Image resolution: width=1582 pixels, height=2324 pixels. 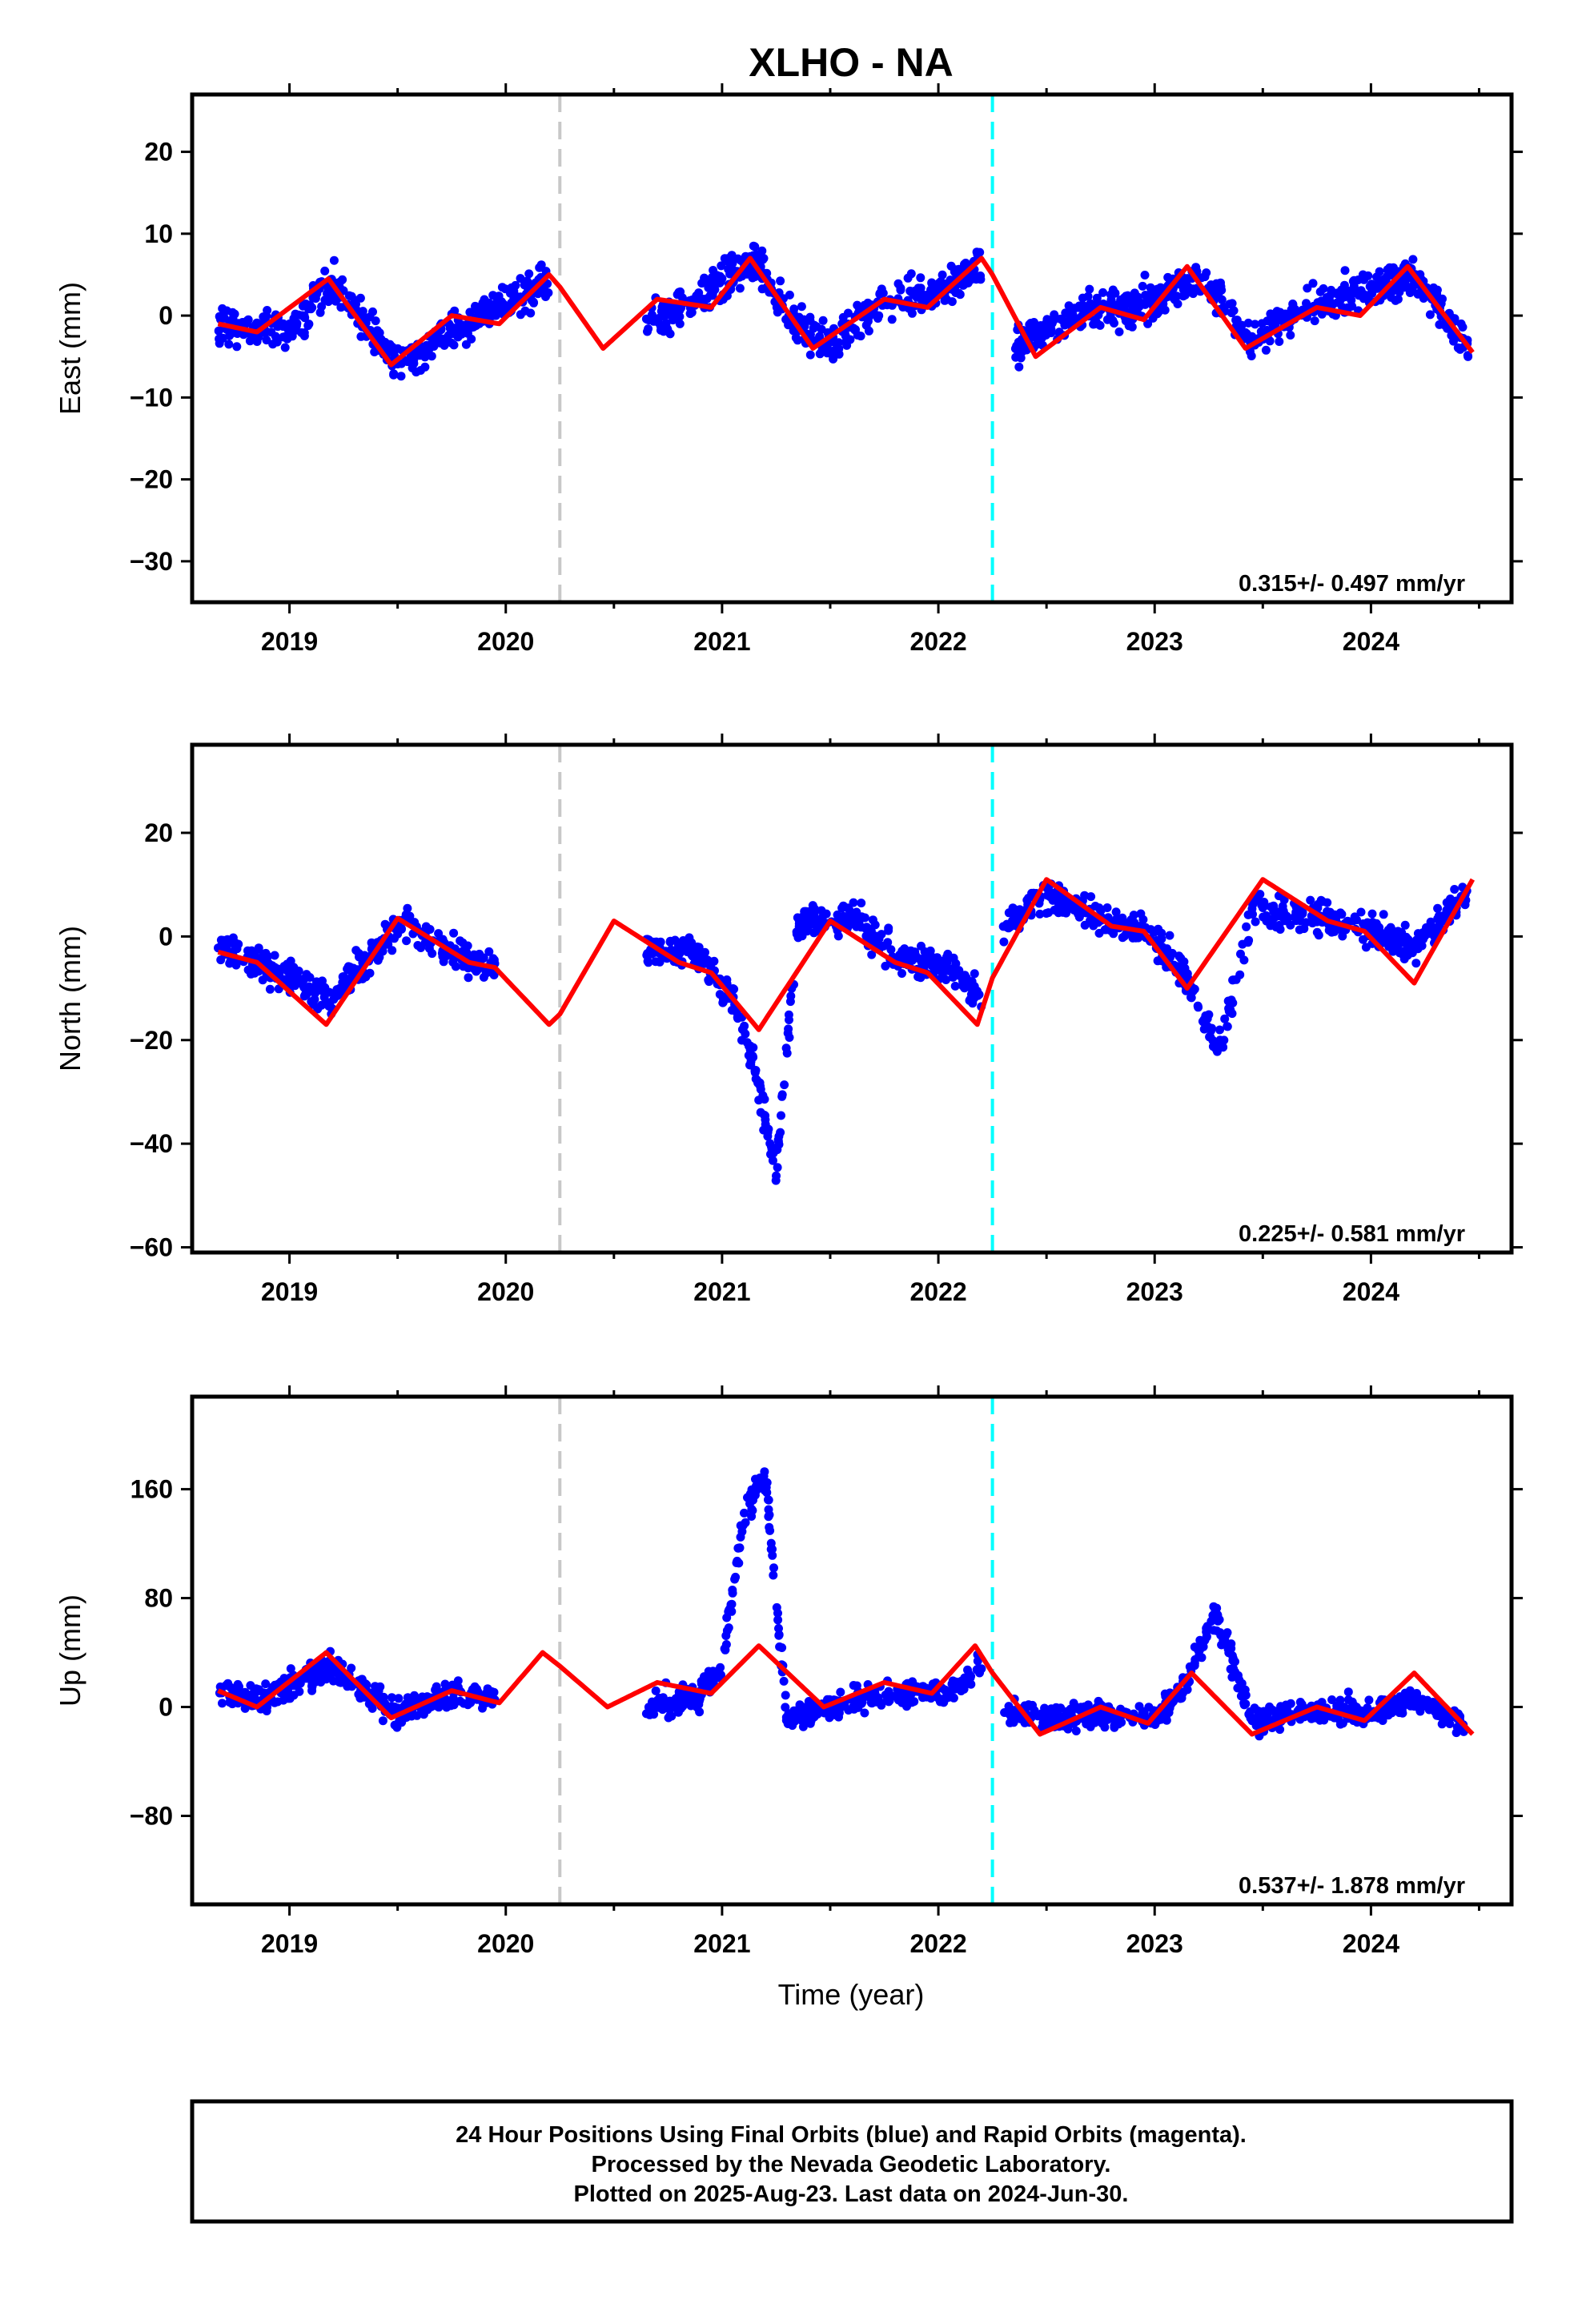 What do you see at coordinates (151, 1247) in the screenshot?
I see `north-y-tick-label: −60` at bounding box center [151, 1247].